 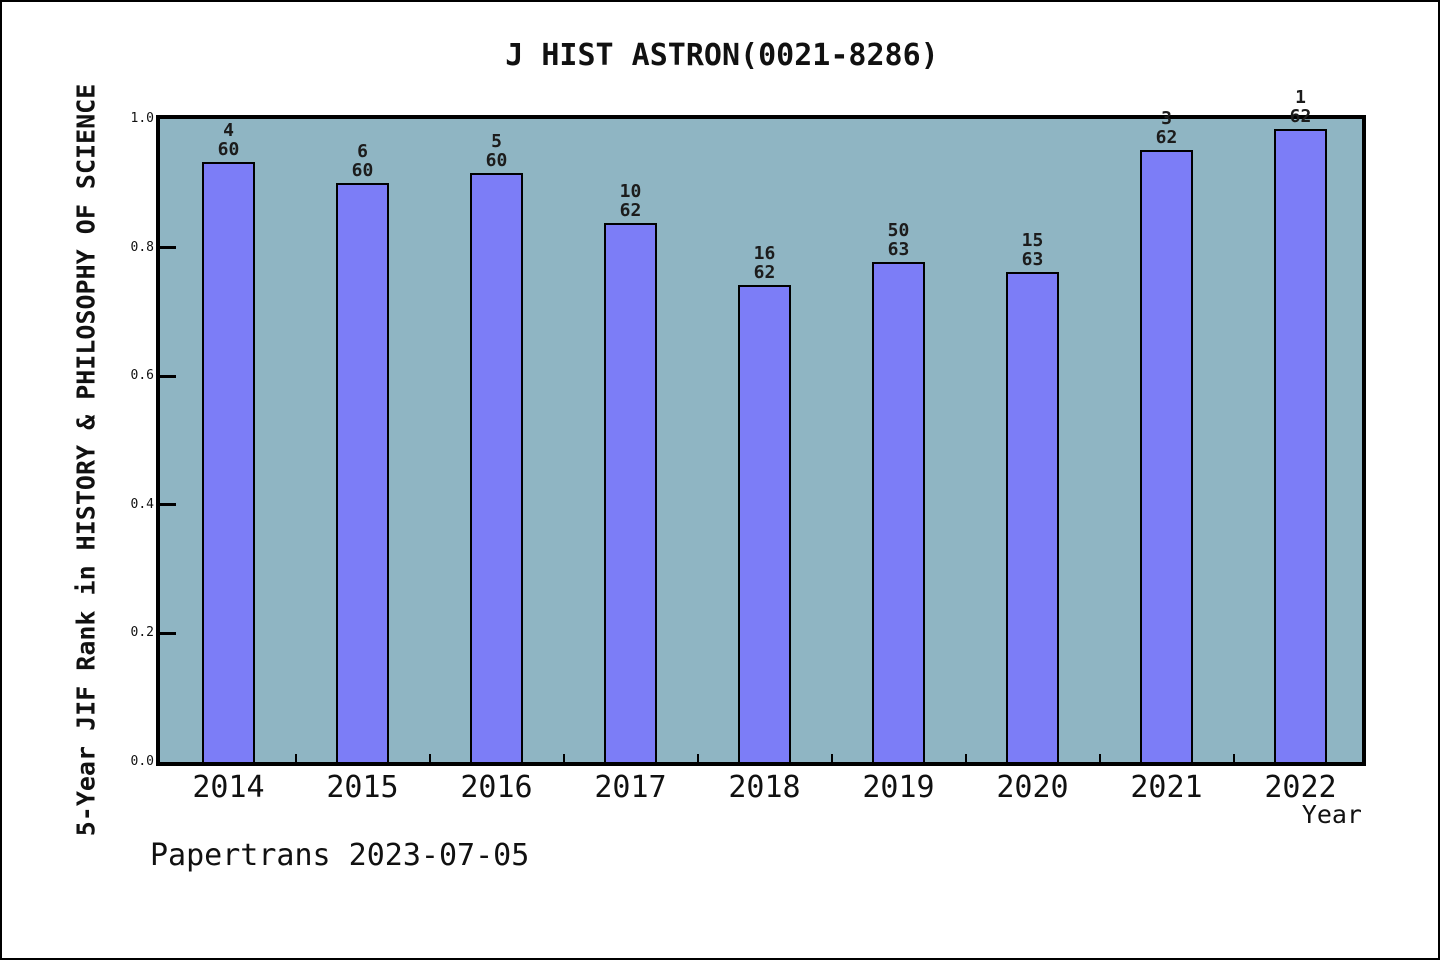 What do you see at coordinates (764, 787) in the screenshot?
I see `x-tick-label-2018: 2018` at bounding box center [764, 787].